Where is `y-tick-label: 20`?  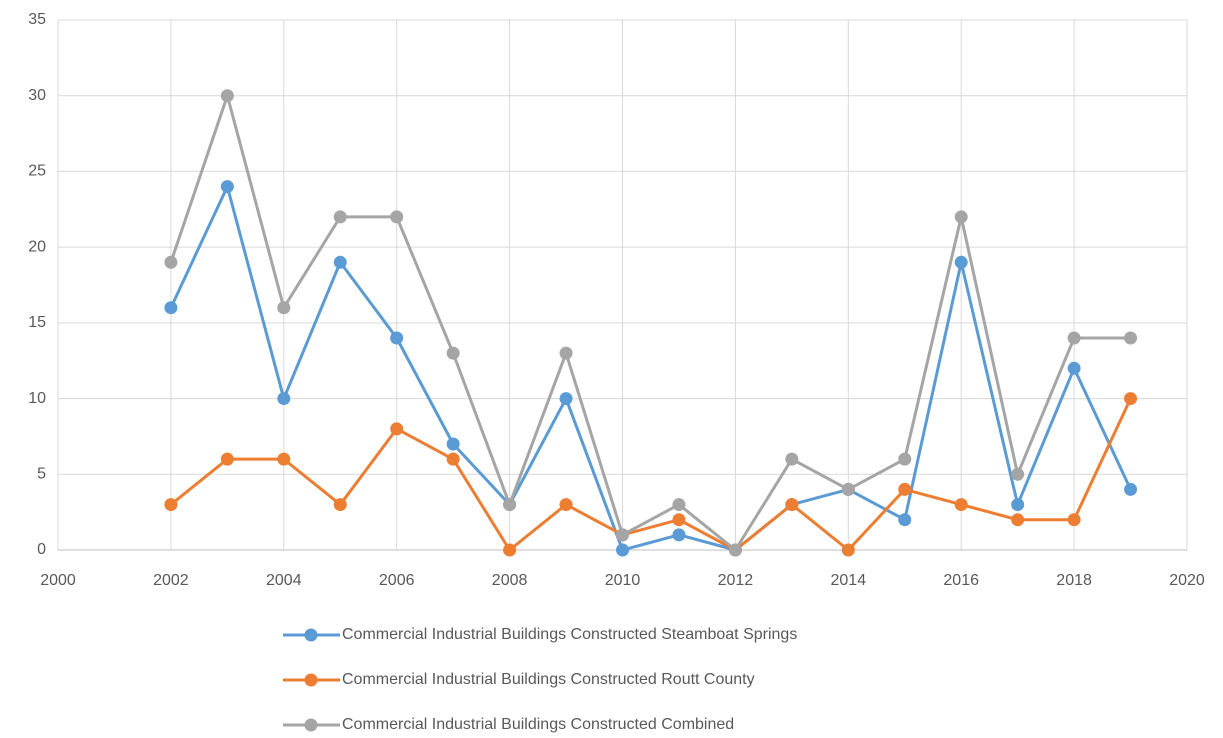
y-tick-label: 20 is located at coordinates (37, 246).